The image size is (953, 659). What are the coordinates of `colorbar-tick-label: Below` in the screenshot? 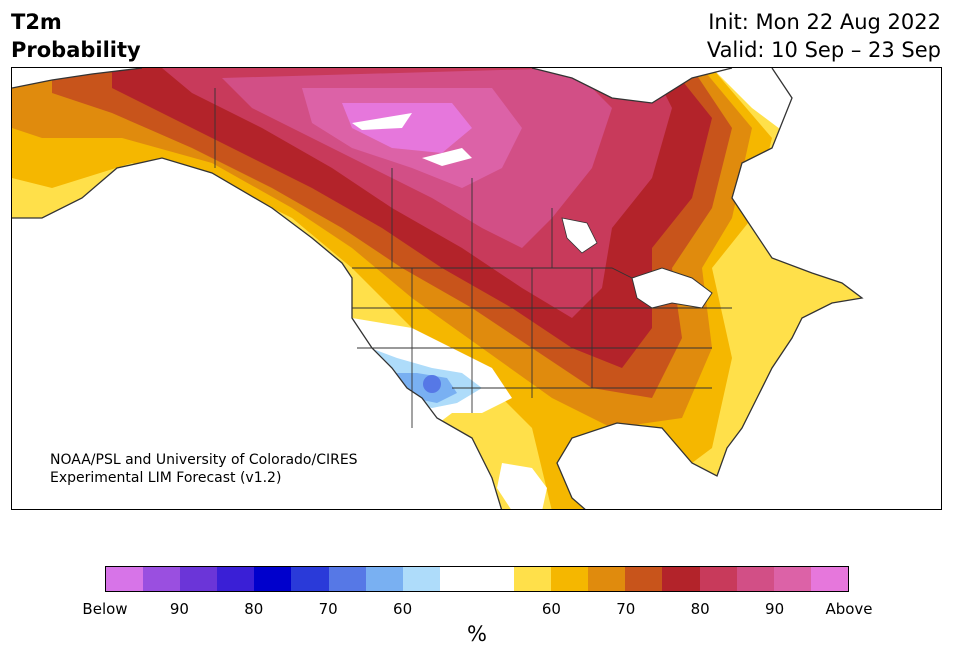 It's located at (105, 609).